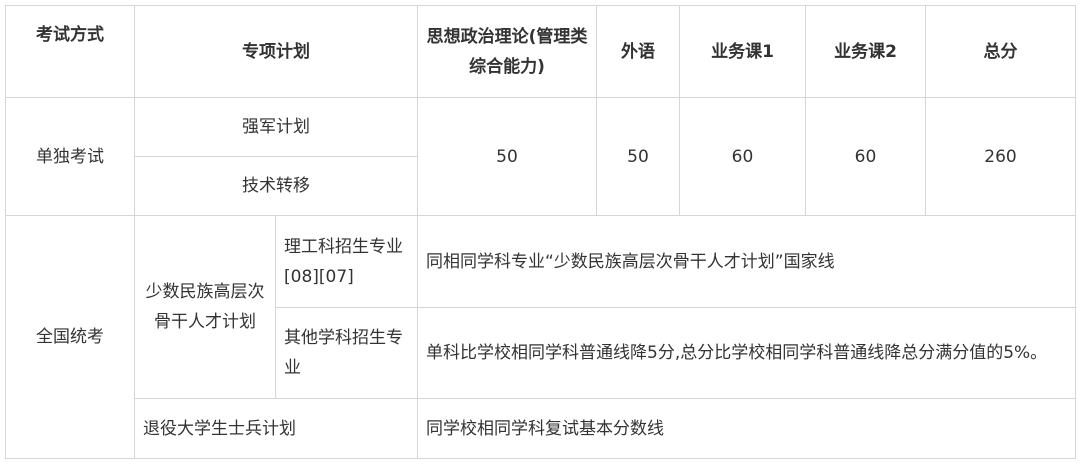 This screenshot has width=1080, height=464. Describe the element at coordinates (346, 353) in the screenshot. I see `other-majors: 其他学科招生专业` at that location.